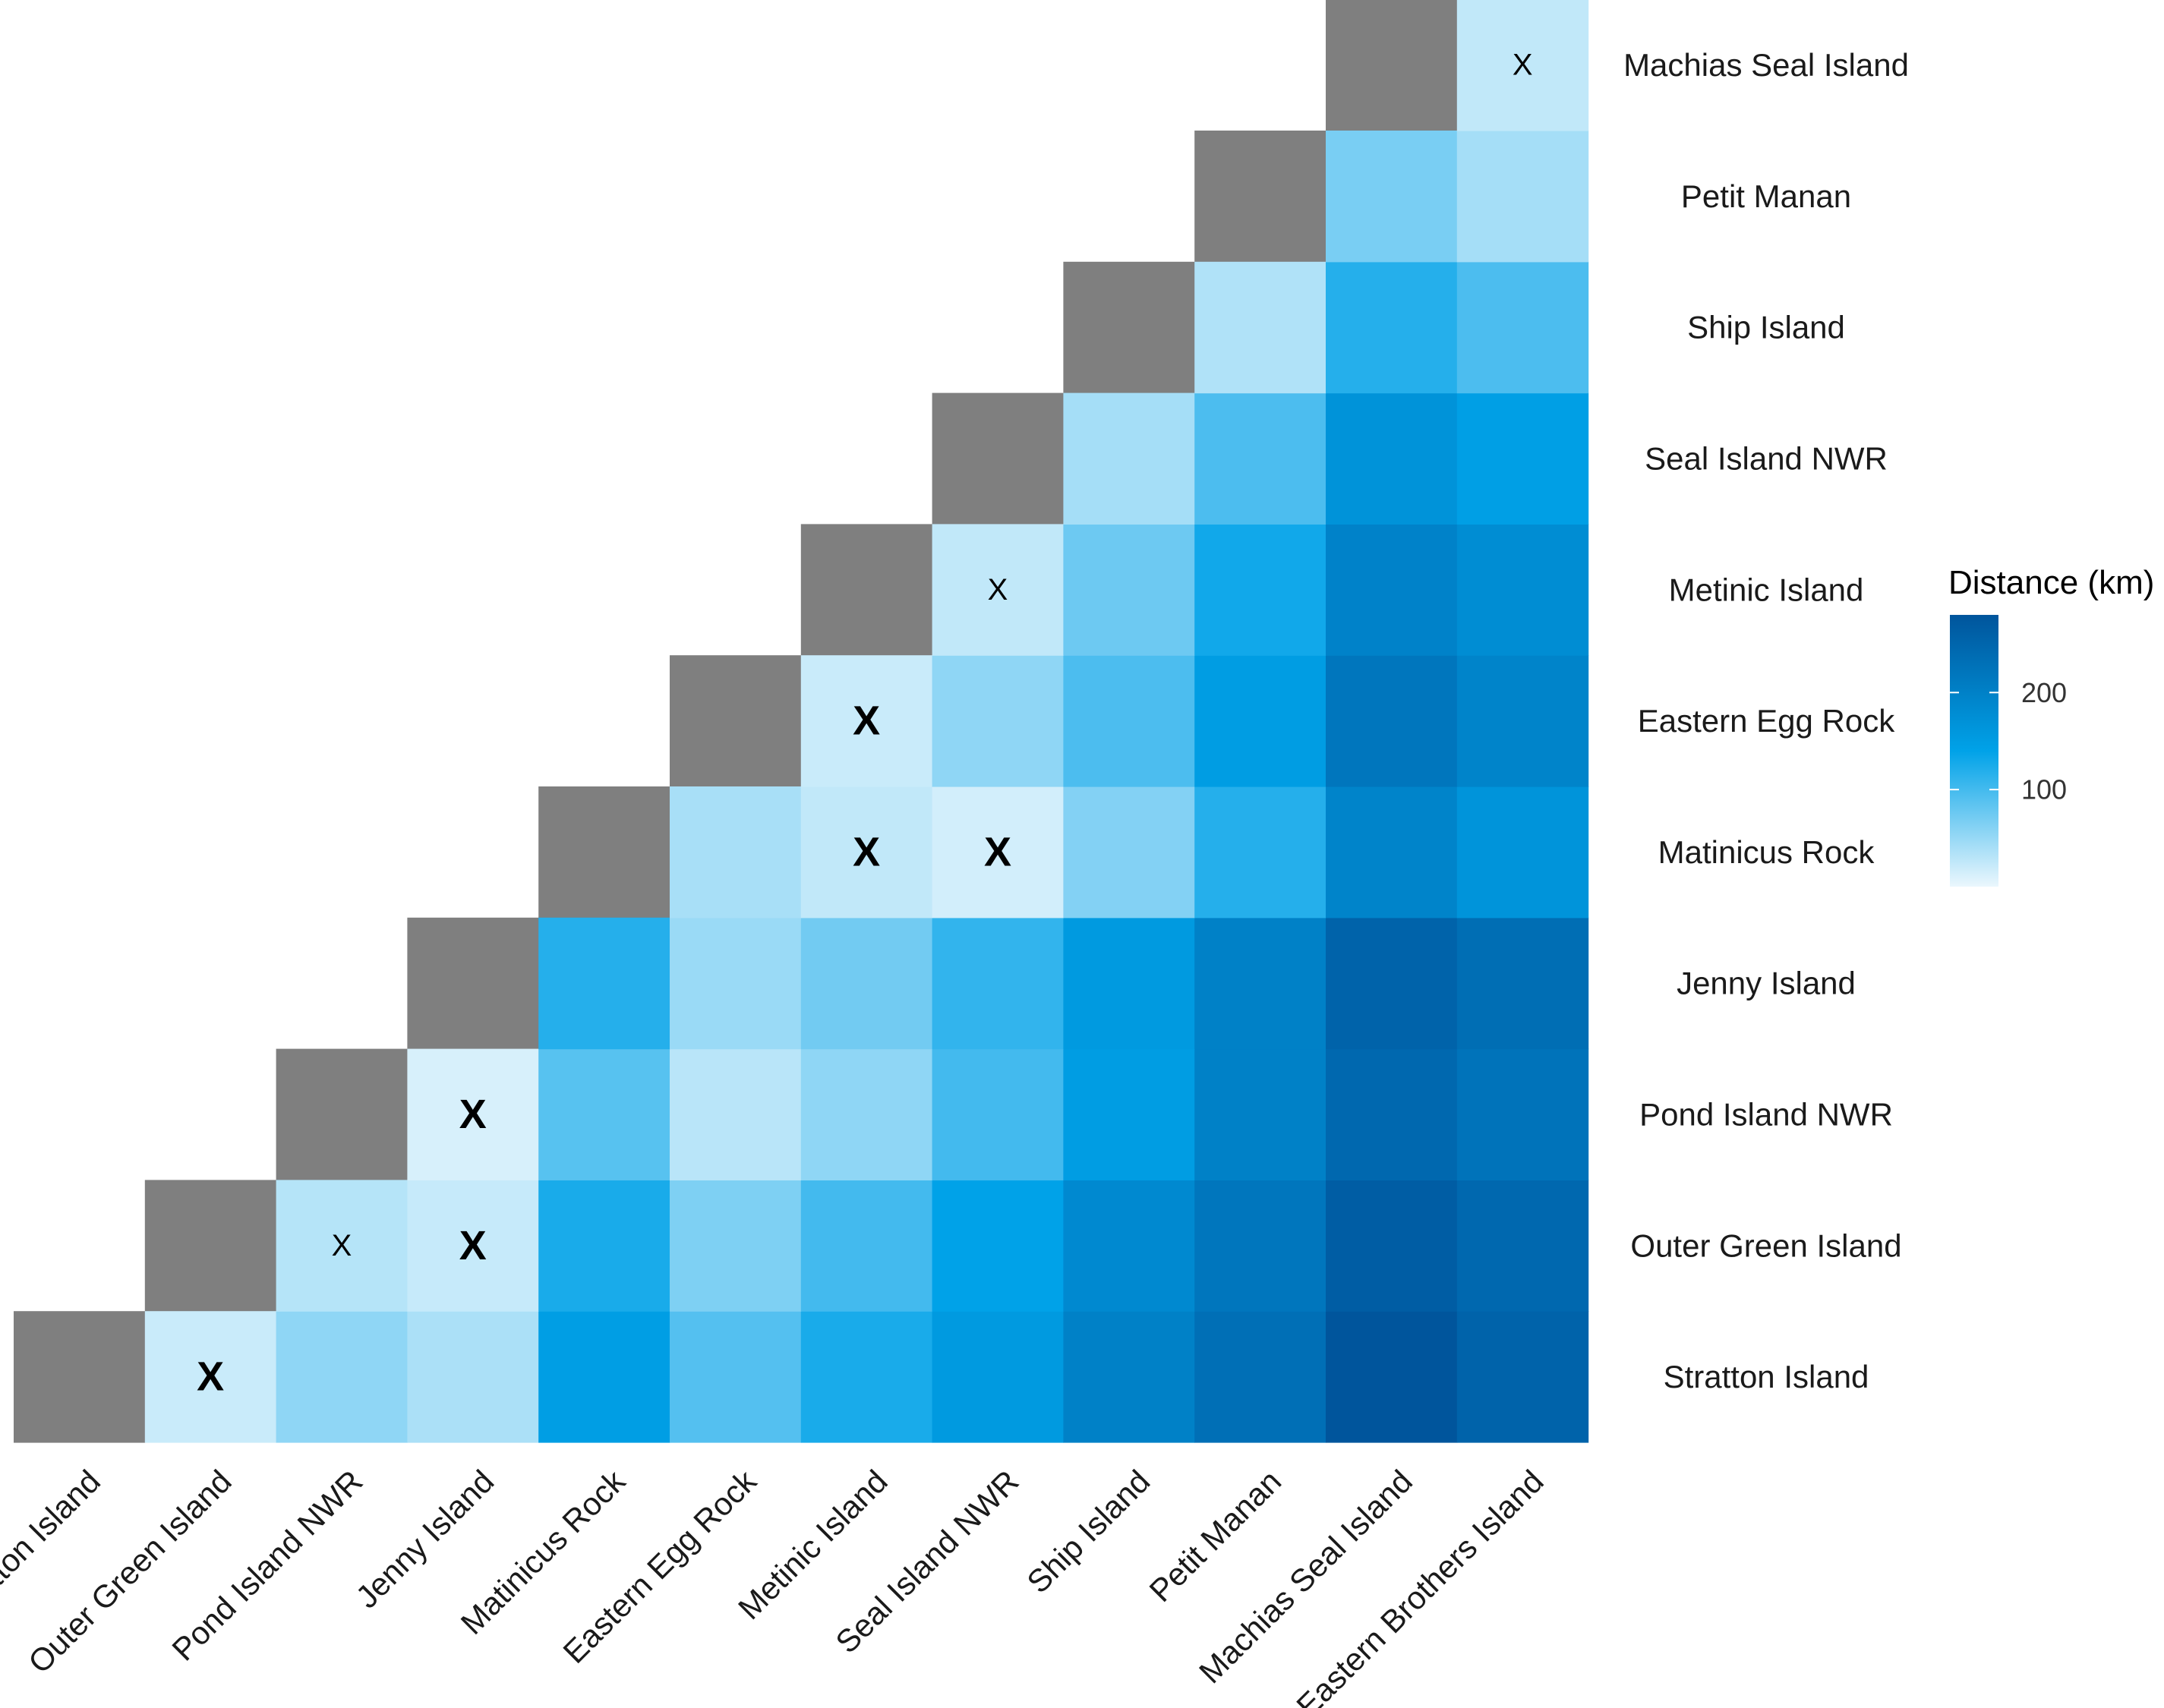 This screenshot has width=2164, height=1708. I want to click on x-tick-label: Petit Manan, so click(1215, 1536).